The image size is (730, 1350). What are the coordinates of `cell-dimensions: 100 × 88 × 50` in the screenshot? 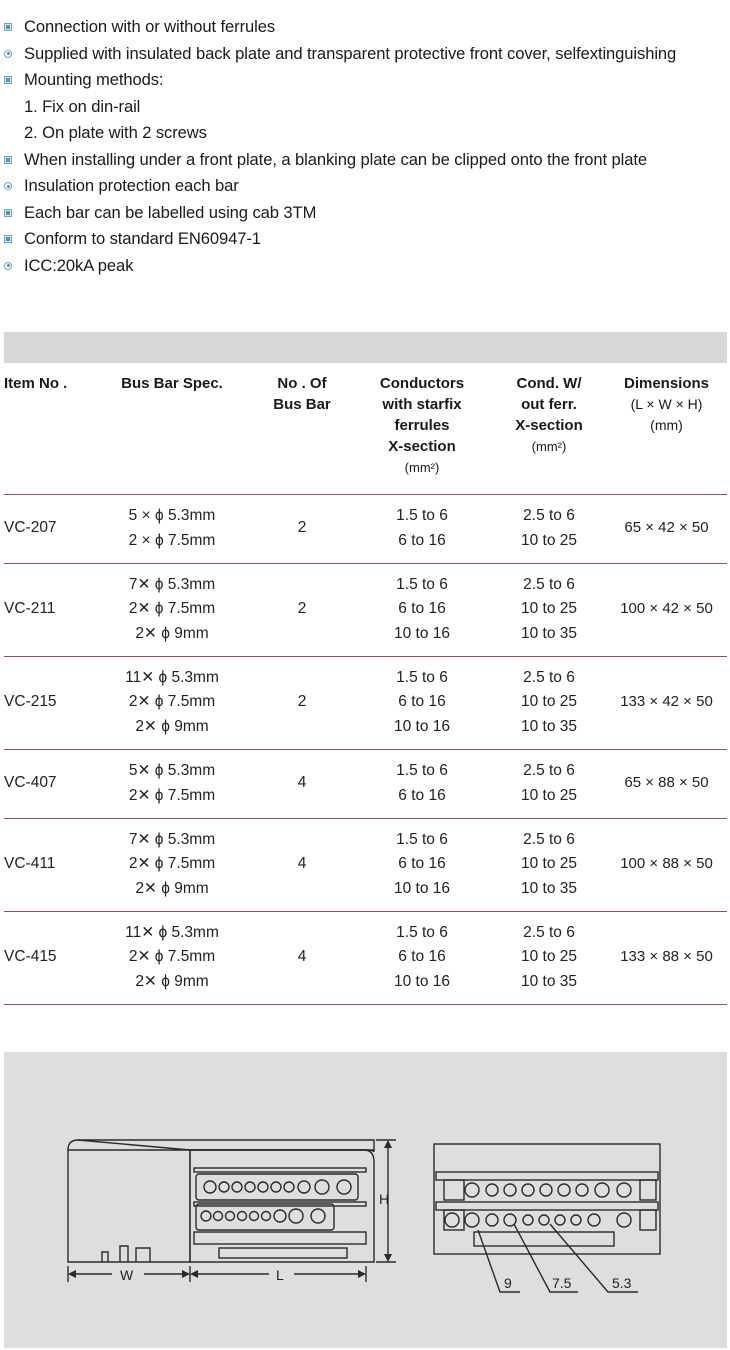 It's located at (666, 864).